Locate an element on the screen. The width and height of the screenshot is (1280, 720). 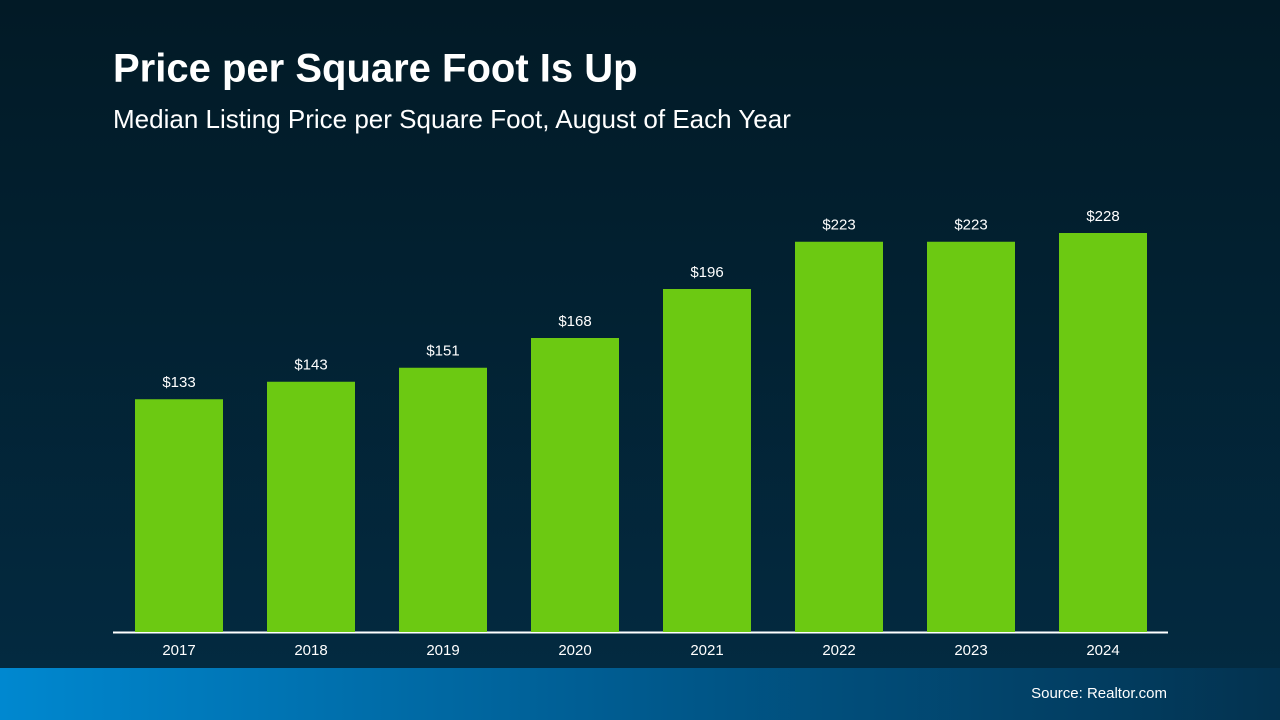
value-label: $168 is located at coordinates (574, 321).